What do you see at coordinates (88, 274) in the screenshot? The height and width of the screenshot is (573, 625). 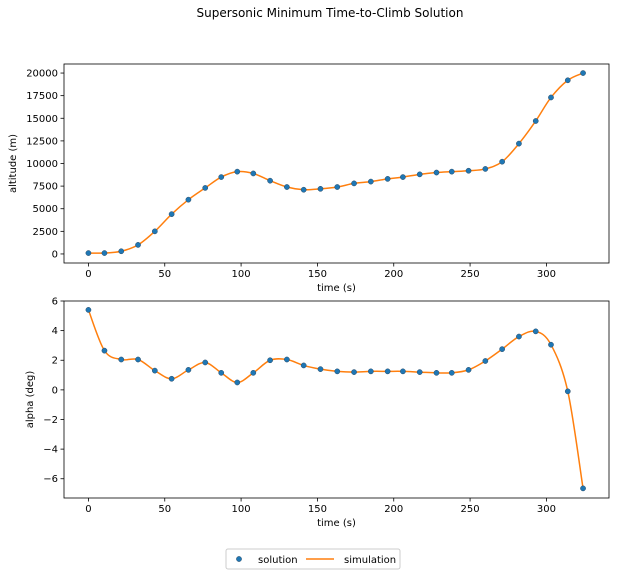 I see `altitude-xtick-label: 0` at bounding box center [88, 274].